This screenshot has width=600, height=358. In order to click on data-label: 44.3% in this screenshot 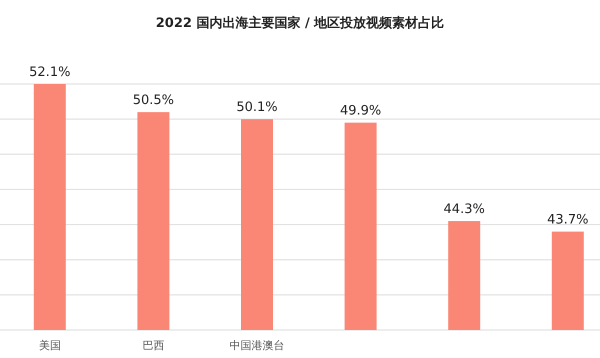, I will do `click(464, 210)`.